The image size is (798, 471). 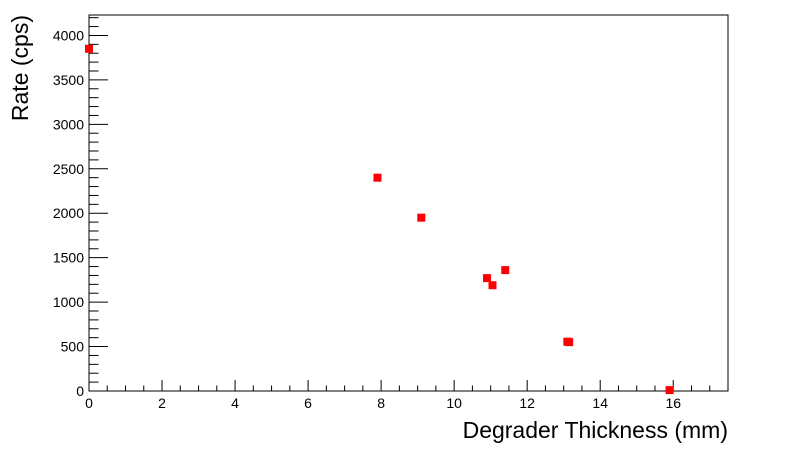 What do you see at coordinates (600, 403) in the screenshot?
I see `x-tick-label-7: 14` at bounding box center [600, 403].